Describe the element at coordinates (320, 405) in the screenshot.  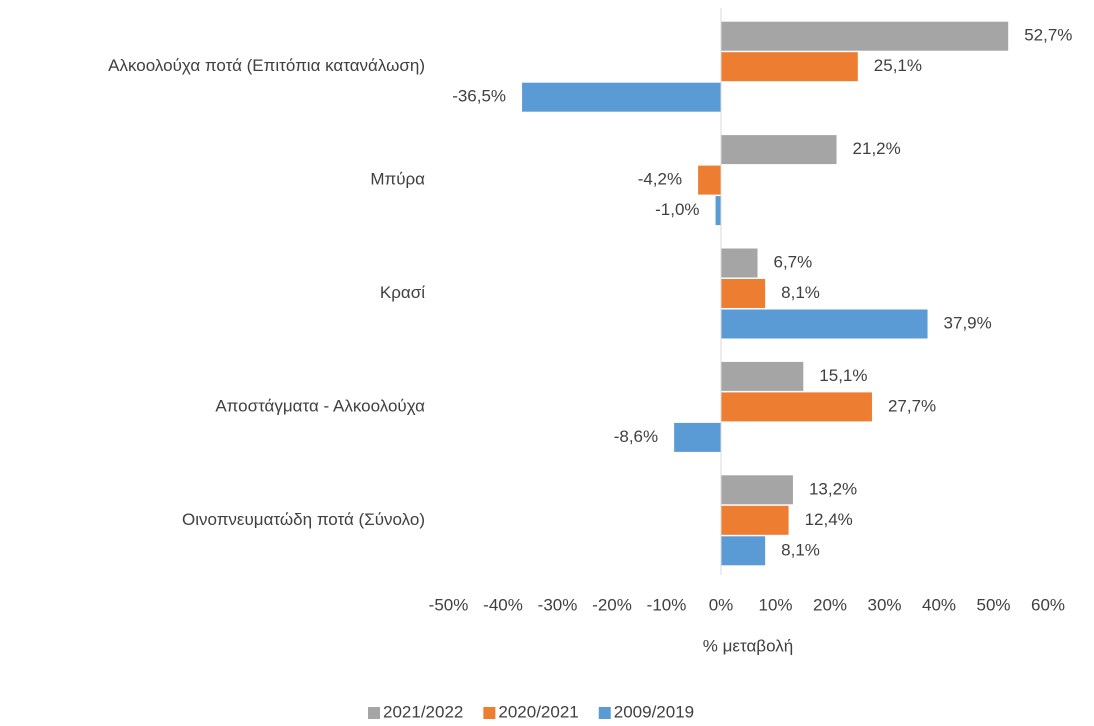
I see `category-label: Αποστάγματα - Αλκοολούχα` at that location.